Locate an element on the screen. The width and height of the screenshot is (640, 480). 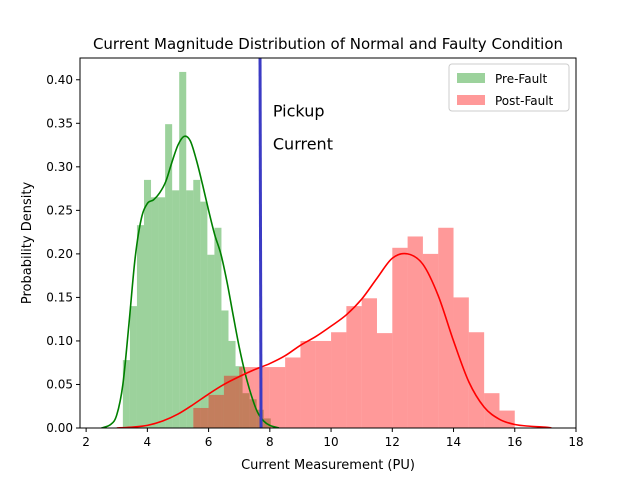
pickup-annotation-line: Current is located at coordinates (303, 143).